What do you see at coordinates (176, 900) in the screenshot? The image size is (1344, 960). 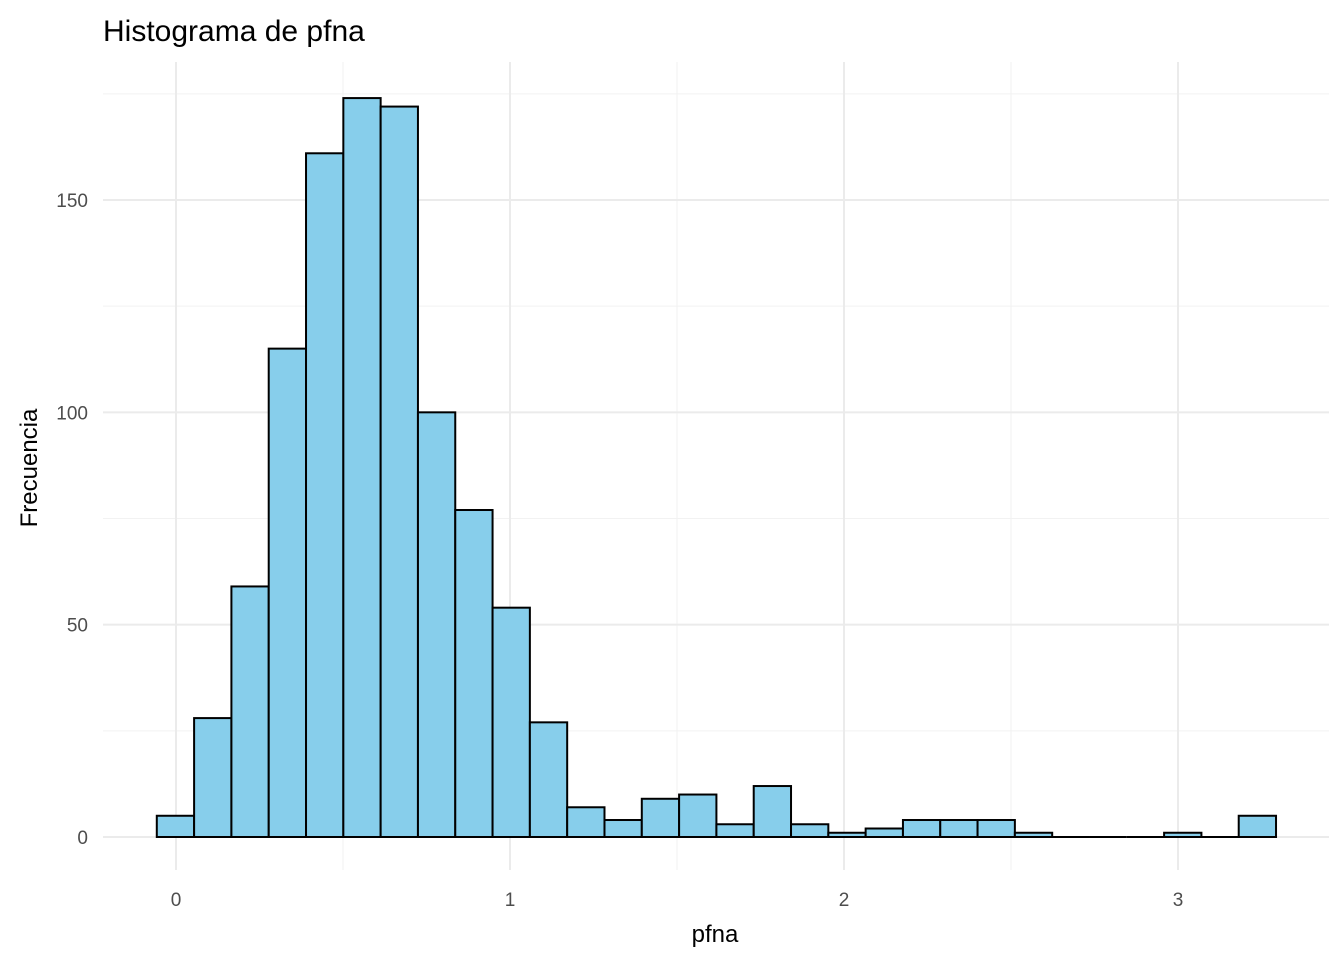 I see `x-tick-label: 0` at bounding box center [176, 900].